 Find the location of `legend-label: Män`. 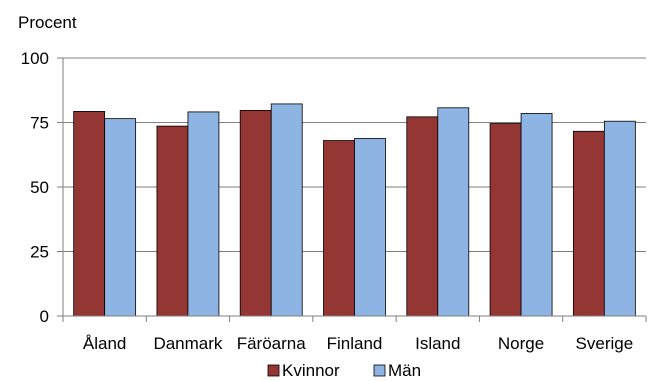

legend-label: Män is located at coordinates (404, 370).